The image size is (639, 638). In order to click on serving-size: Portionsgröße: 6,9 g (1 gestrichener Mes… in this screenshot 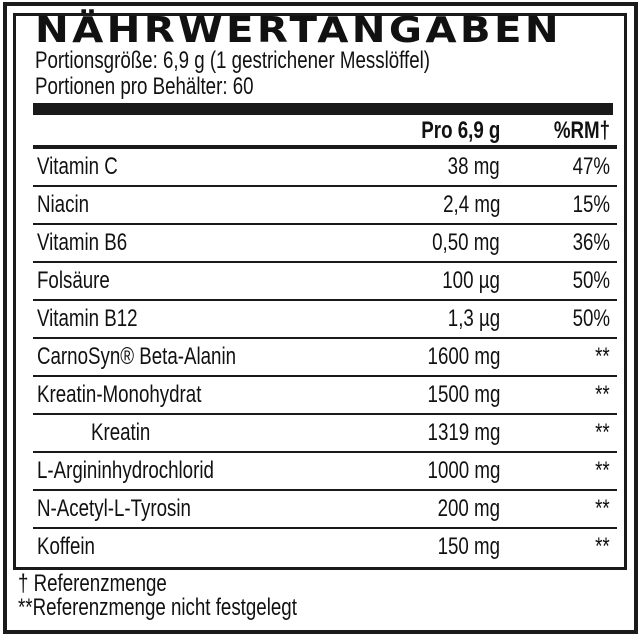, I will do `click(233, 60)`.